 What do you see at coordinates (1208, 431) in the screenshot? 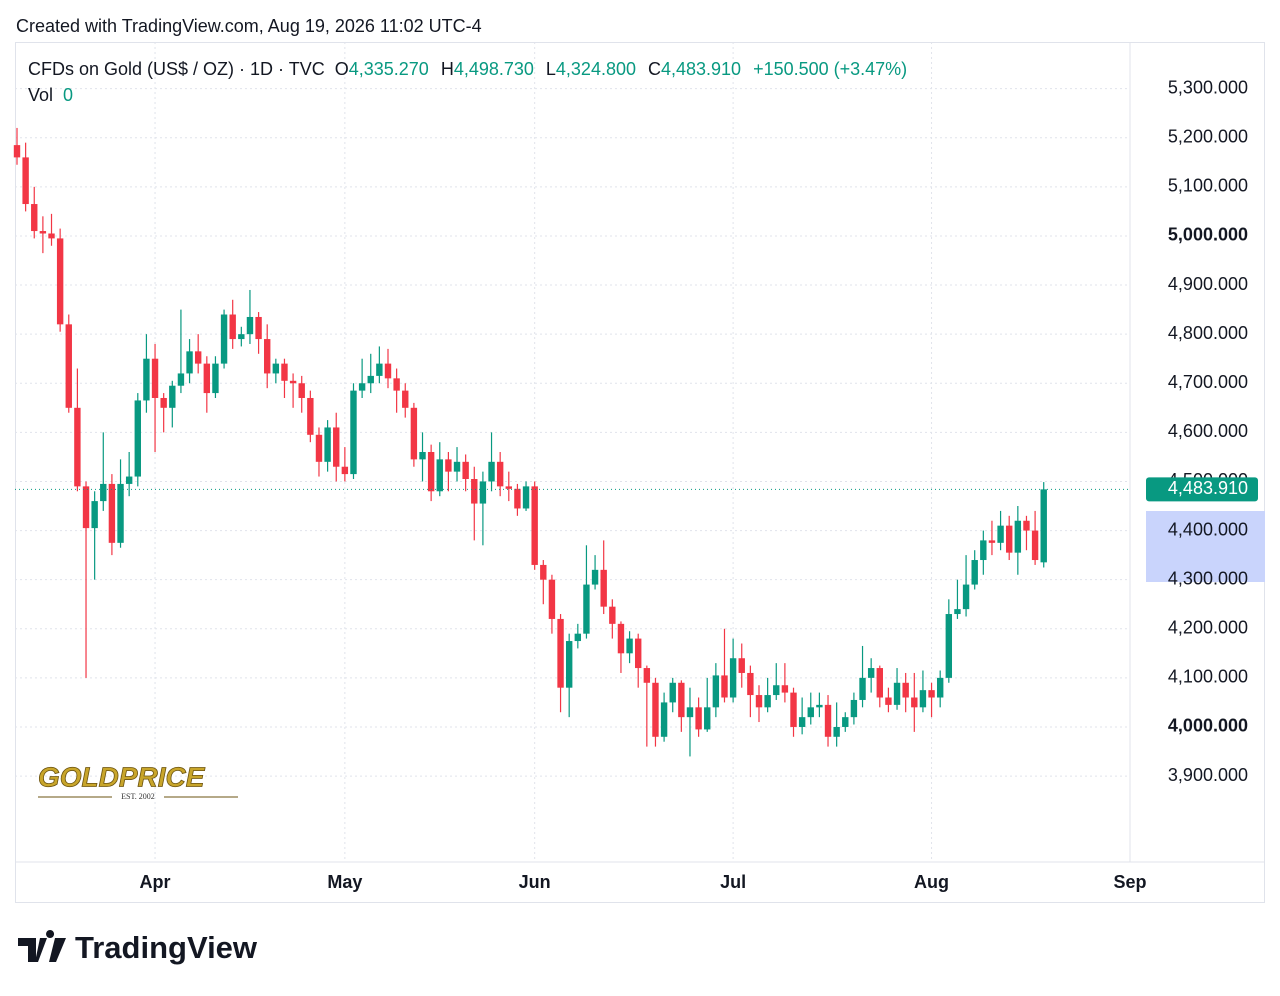
I see `y-tick-label: 4,600.000` at bounding box center [1208, 431].